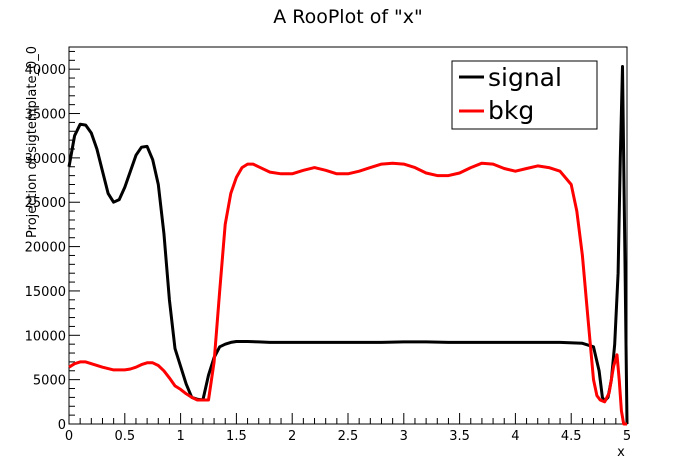 The height and width of the screenshot is (472, 696). I want to click on legend-box, so click(524, 95).